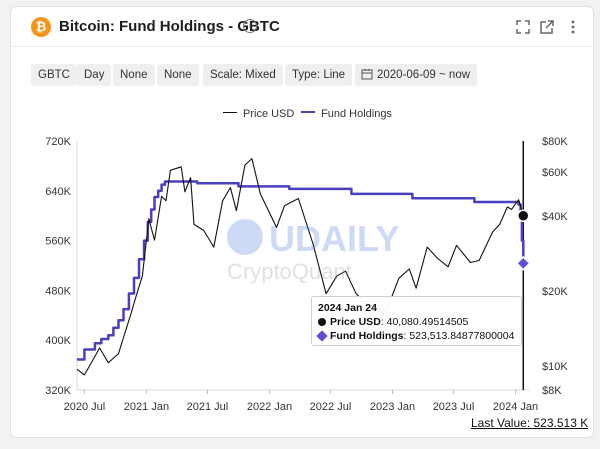  Describe the element at coordinates (424, 75) in the screenshot. I see `date-range-label: 2020-06-09 ~ now` at that location.